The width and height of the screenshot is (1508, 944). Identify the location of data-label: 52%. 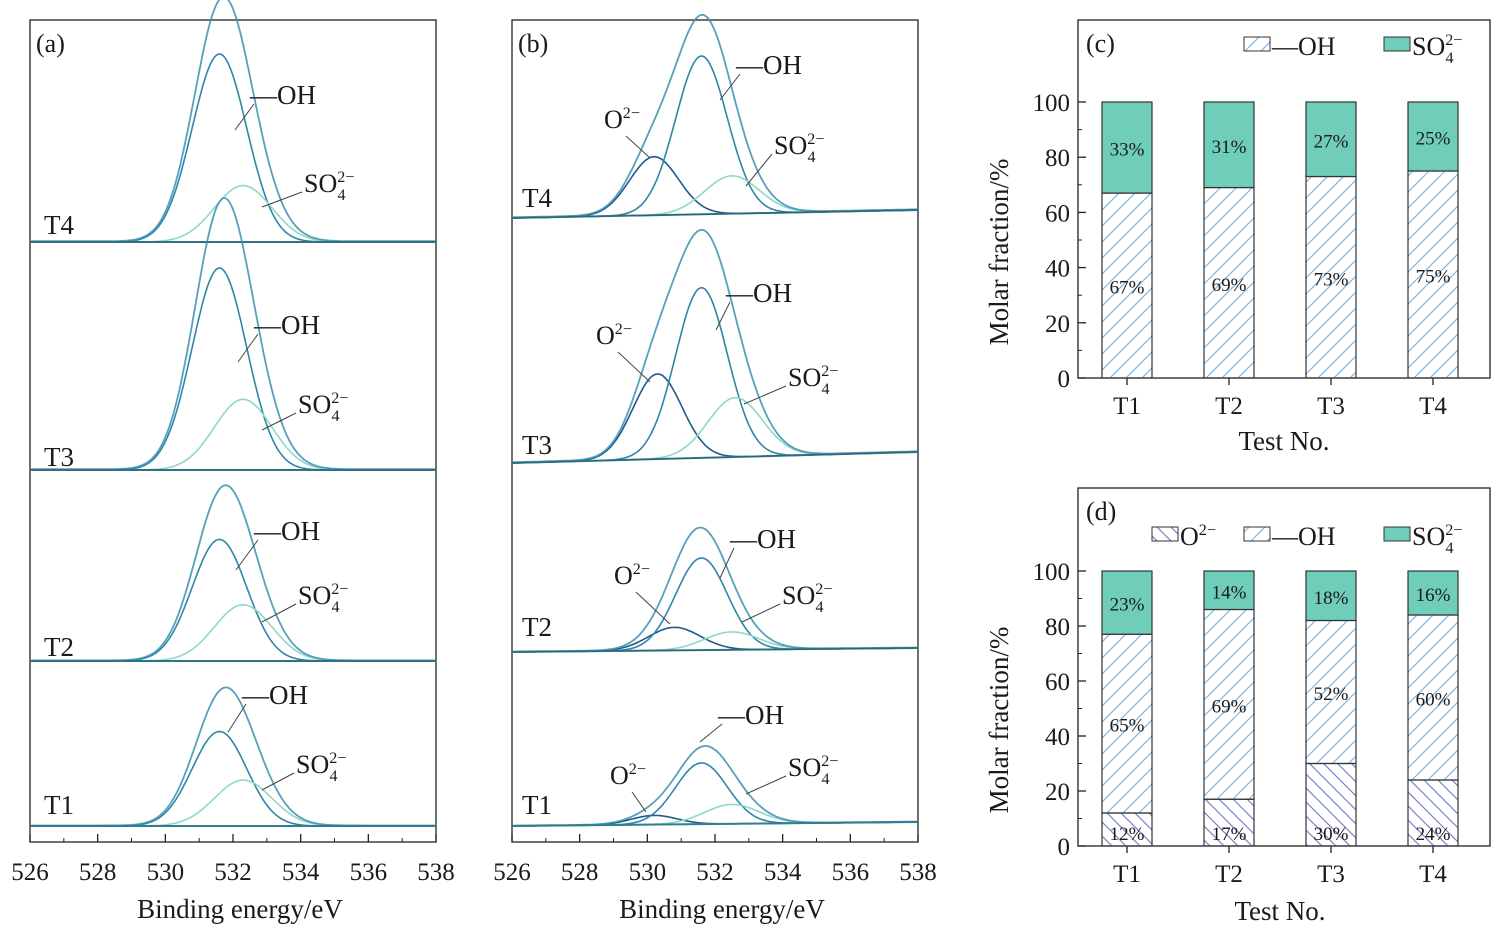
(1331, 694).